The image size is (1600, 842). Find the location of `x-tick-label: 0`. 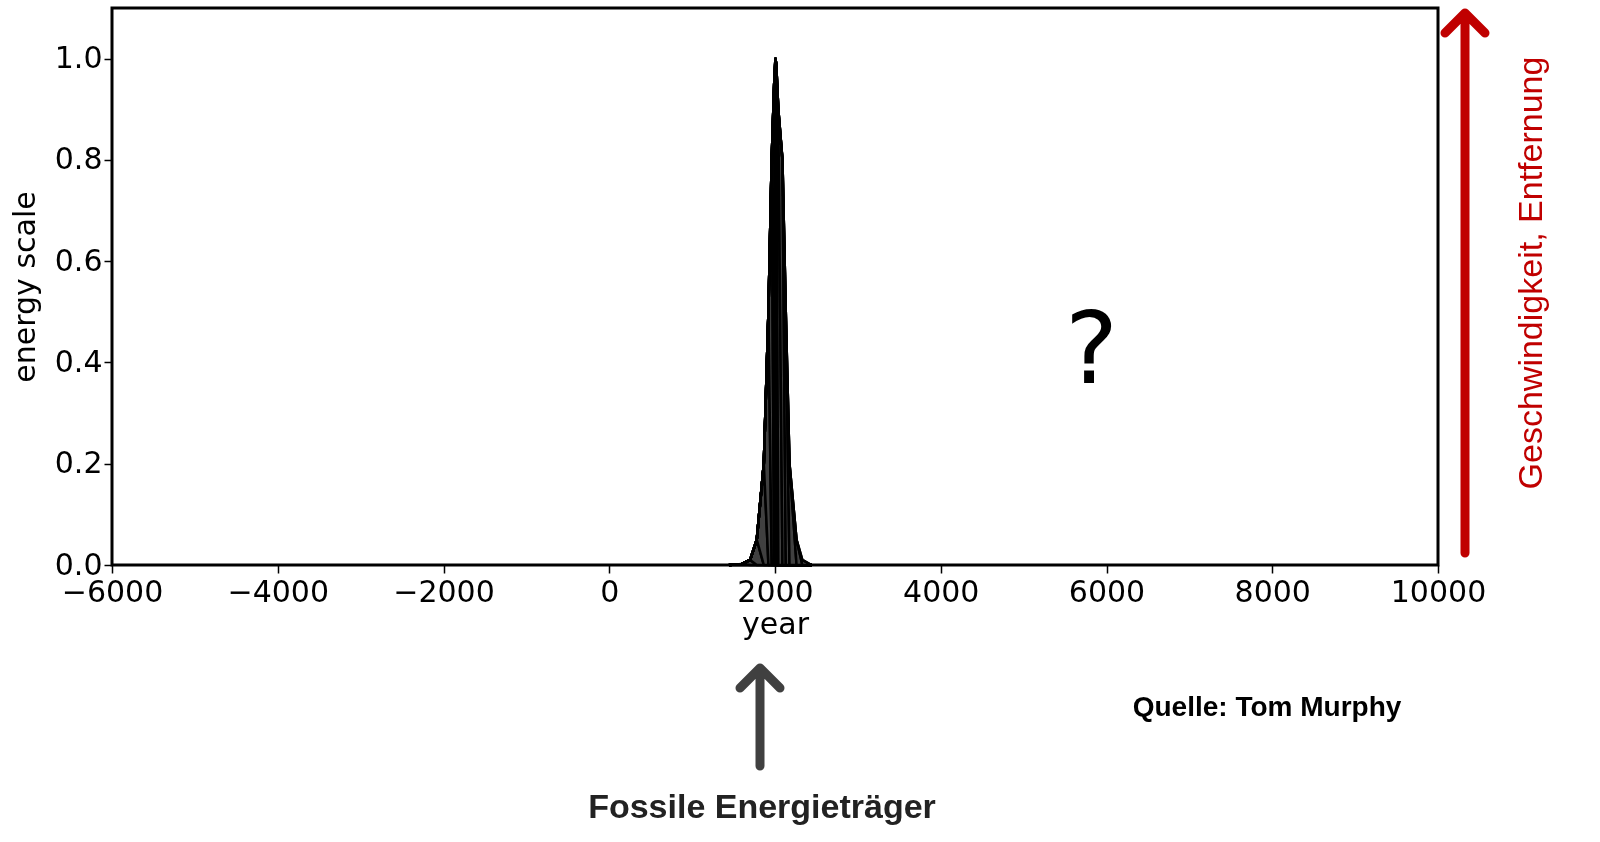

x-tick-label: 0 is located at coordinates (610, 591).